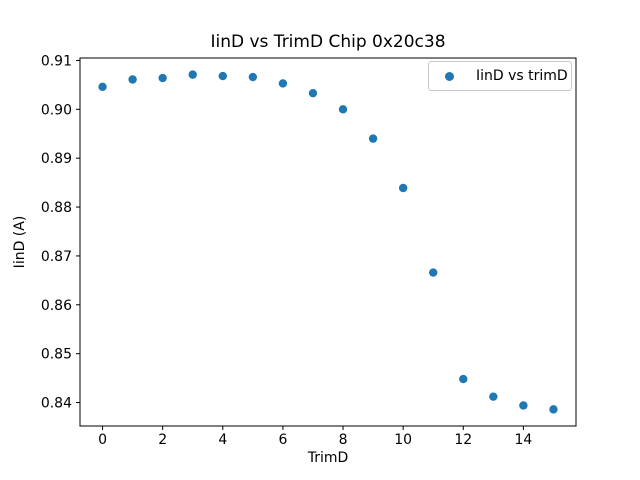 This screenshot has height=480, width=640. What do you see at coordinates (343, 440) in the screenshot?
I see `x-tick-label: 8` at bounding box center [343, 440].